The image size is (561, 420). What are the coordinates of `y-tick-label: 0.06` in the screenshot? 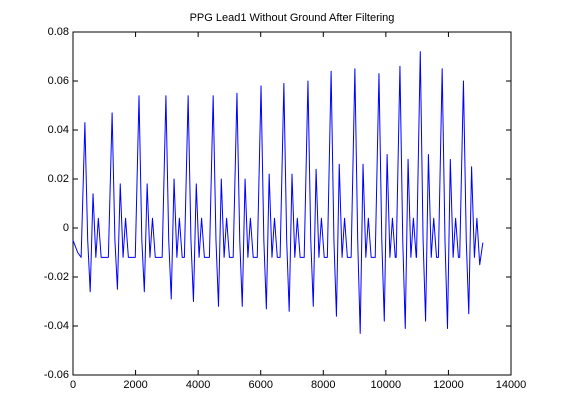 It's located at (58, 81).